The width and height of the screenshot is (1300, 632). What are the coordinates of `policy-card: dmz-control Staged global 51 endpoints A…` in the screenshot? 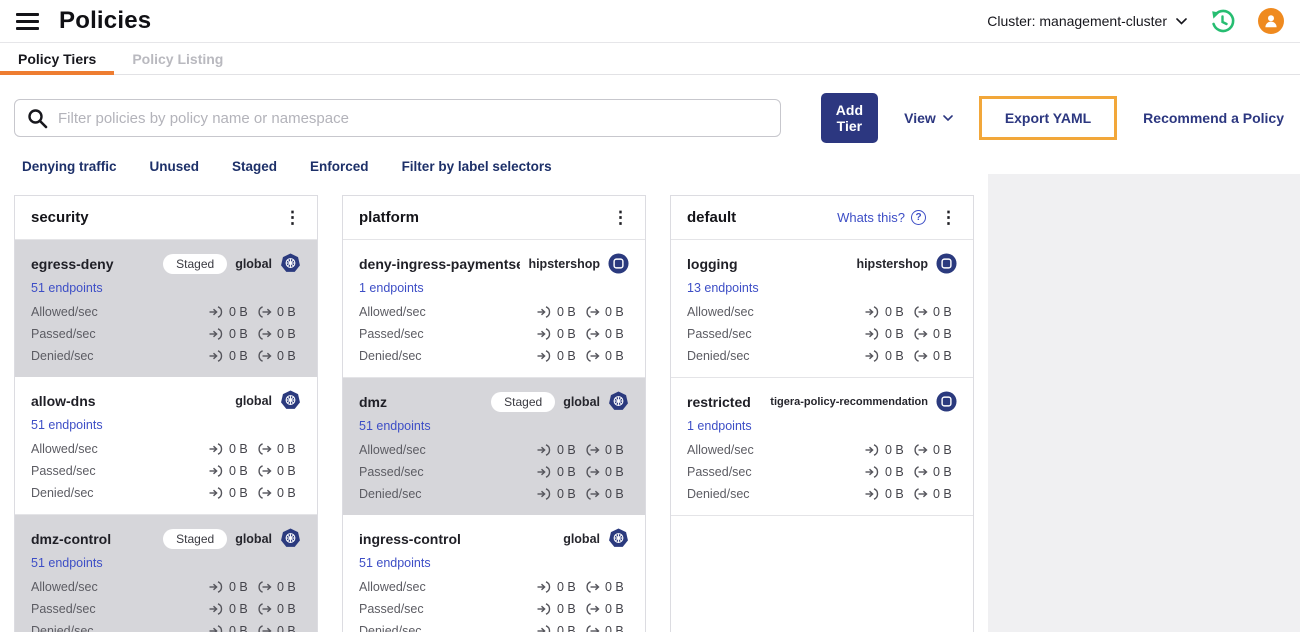 It's located at (166, 573).